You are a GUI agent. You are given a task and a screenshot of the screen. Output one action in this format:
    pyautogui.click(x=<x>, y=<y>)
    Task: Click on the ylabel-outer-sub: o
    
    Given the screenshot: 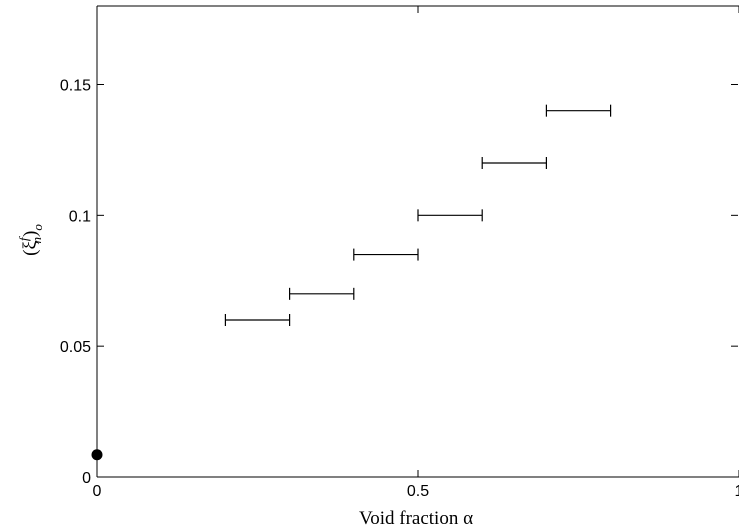 What is the action you would take?
    pyautogui.click(x=37, y=227)
    